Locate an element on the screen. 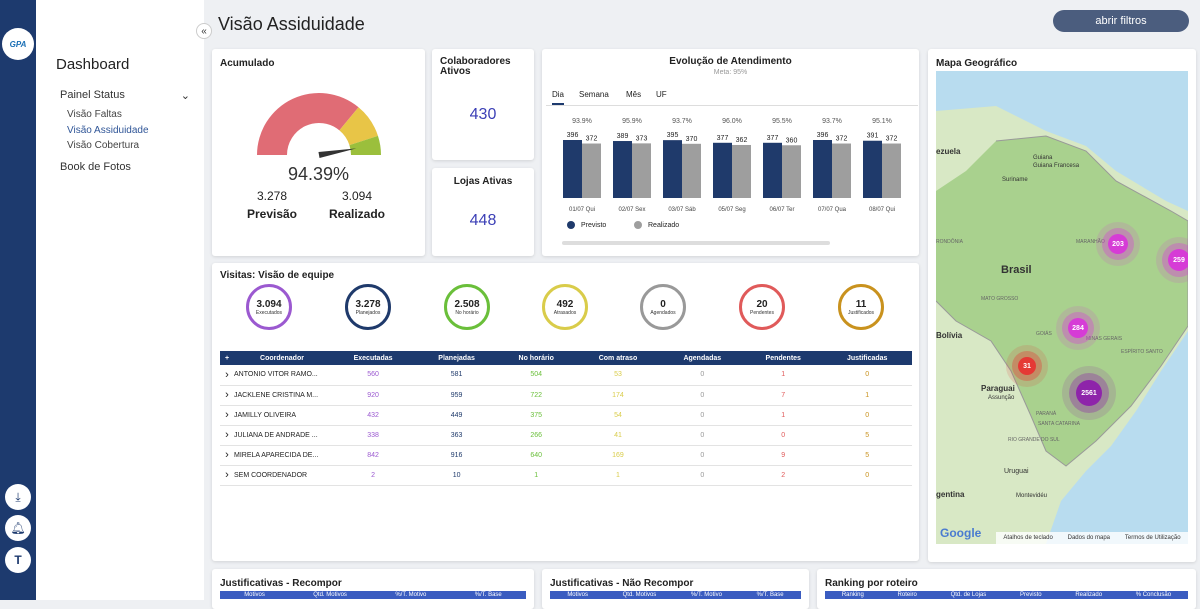 This screenshot has height=609, width=1200. map-label-maranhao: MARANHÃO is located at coordinates (1090, 242).